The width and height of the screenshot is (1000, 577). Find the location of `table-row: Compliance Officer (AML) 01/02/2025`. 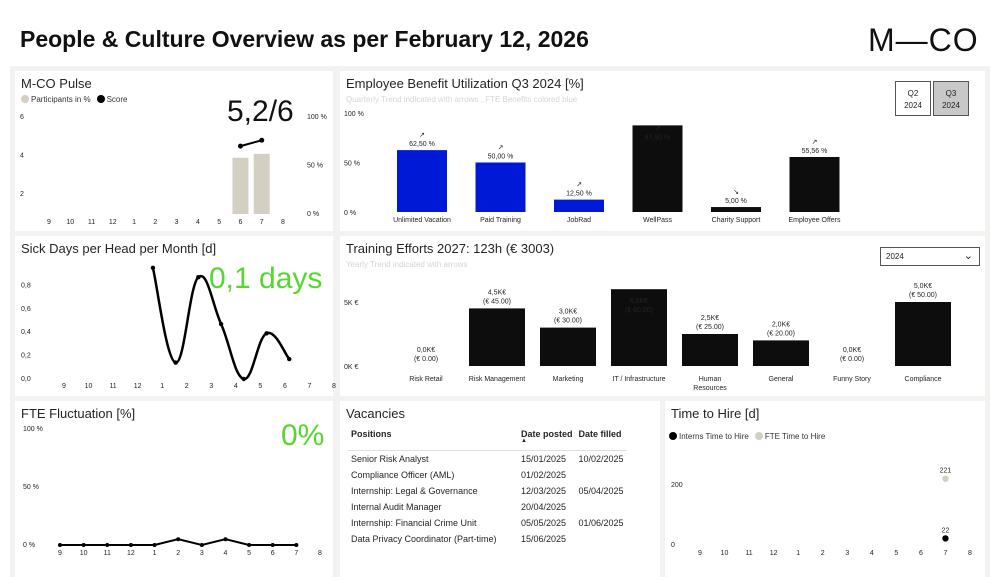

table-row: Compliance Officer (AML) 01/02/2025 is located at coordinates (487, 475).